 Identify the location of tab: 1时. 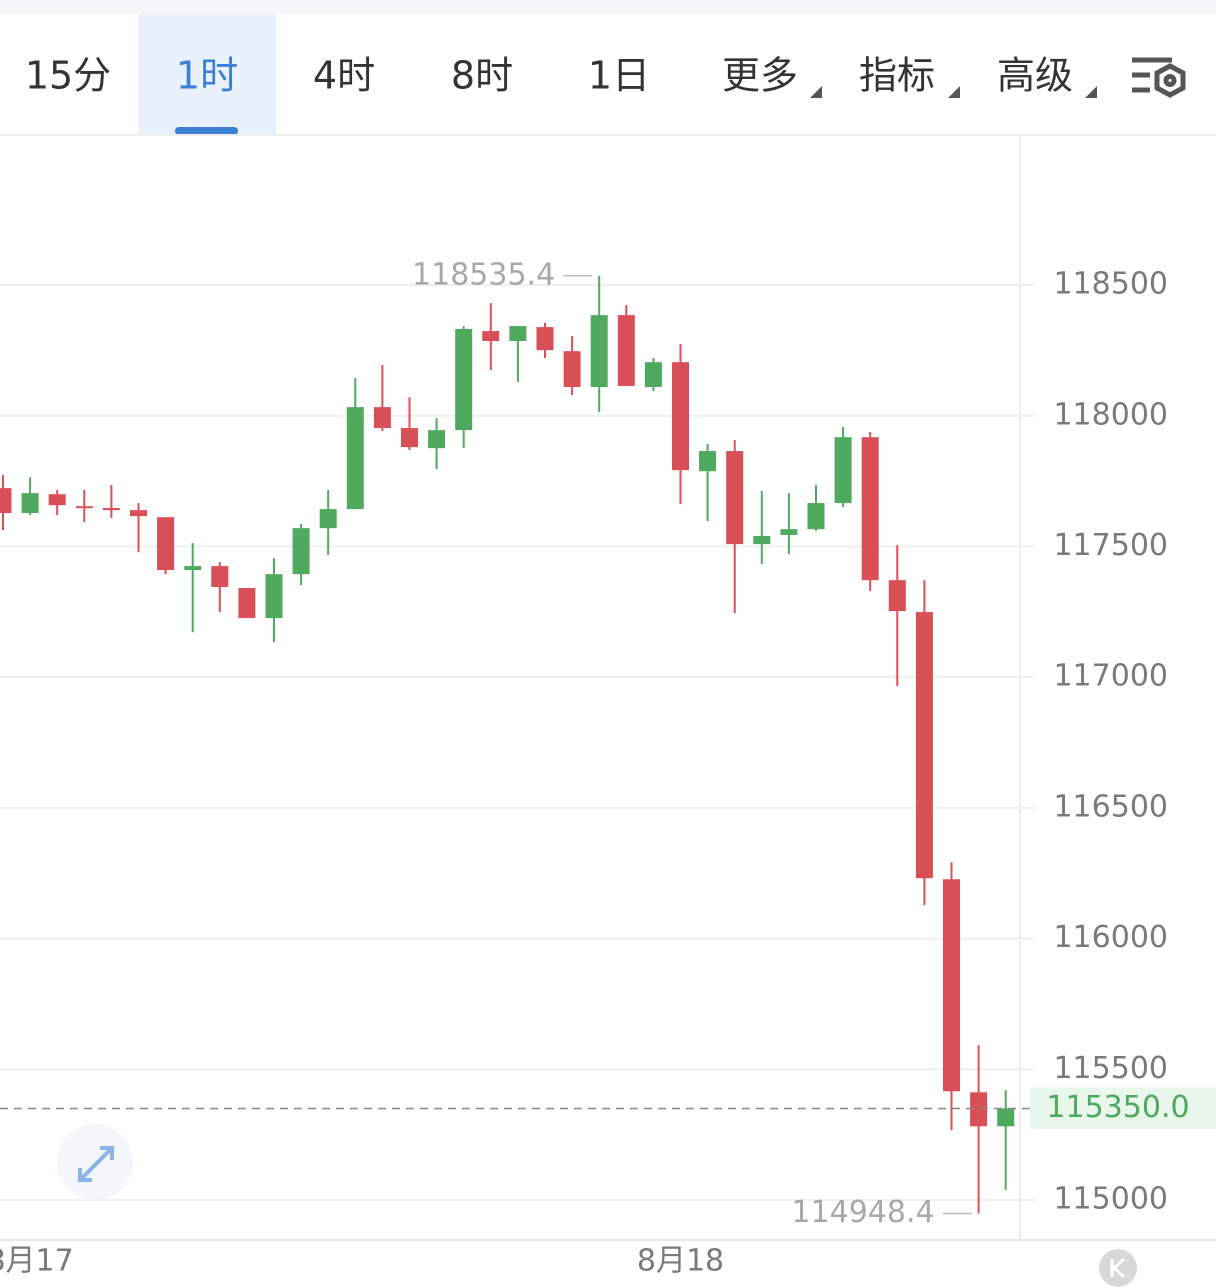
(207, 76).